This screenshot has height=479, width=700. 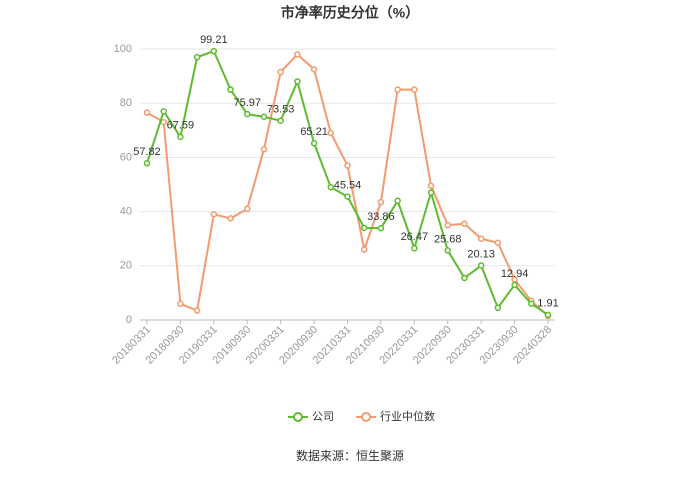 What do you see at coordinates (323, 417) in the screenshot?
I see `legend-label: 公司` at bounding box center [323, 417].